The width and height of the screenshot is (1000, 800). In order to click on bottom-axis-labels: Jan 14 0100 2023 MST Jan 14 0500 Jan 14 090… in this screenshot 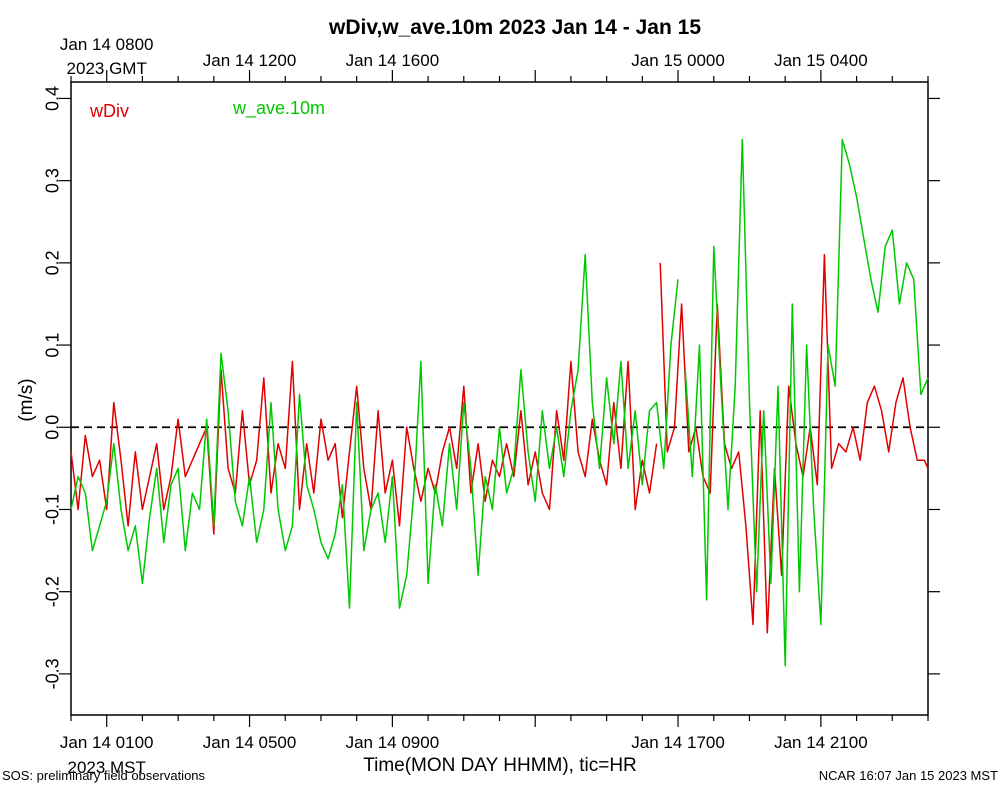, I will do `click(464, 755)`.